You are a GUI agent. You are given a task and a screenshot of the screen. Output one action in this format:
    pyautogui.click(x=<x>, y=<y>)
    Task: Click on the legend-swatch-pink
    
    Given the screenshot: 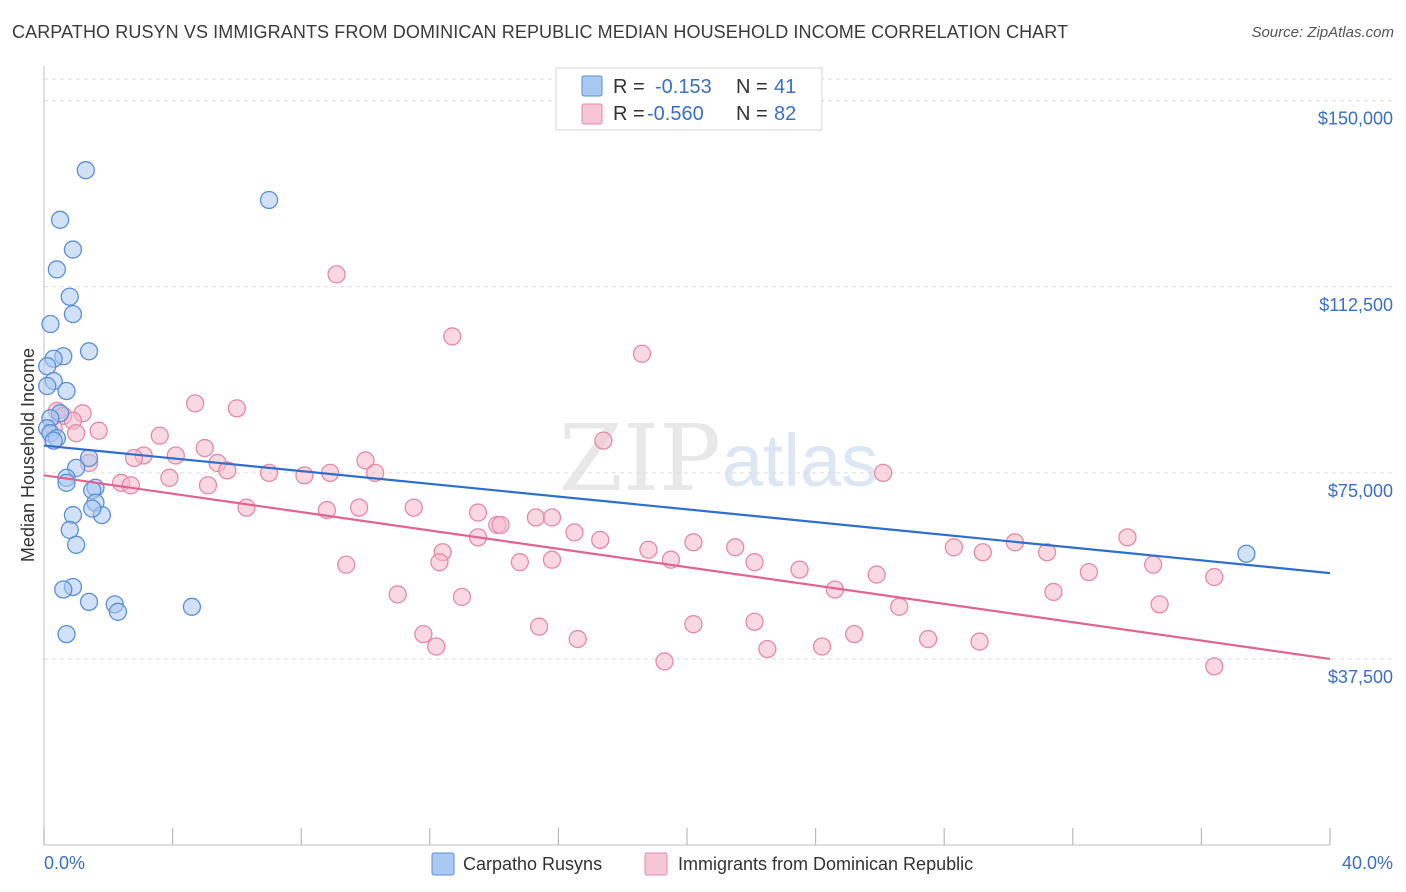 What is the action you would take?
    pyautogui.click(x=592, y=114)
    